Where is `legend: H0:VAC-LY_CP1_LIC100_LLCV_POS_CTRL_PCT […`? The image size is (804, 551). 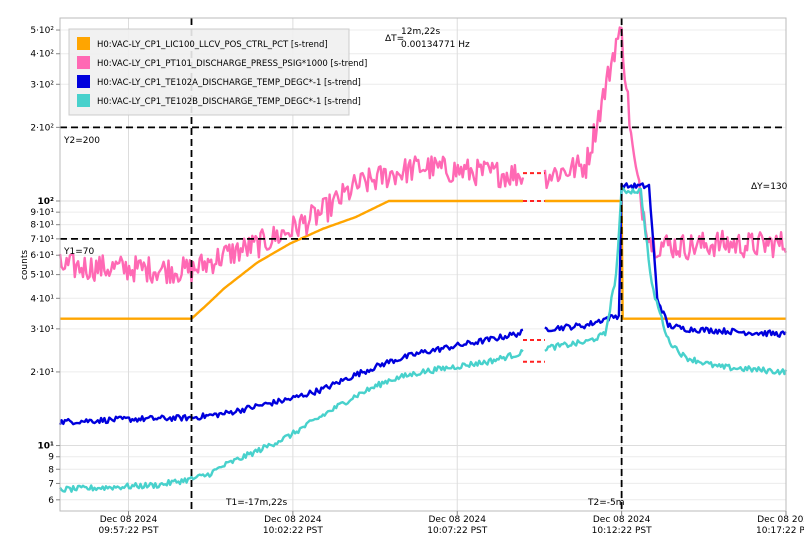 legend: H0:VAC-LY_CP1_LIC100_LLCV_POS_CTRL_PCT [… is located at coordinates (217, 72).